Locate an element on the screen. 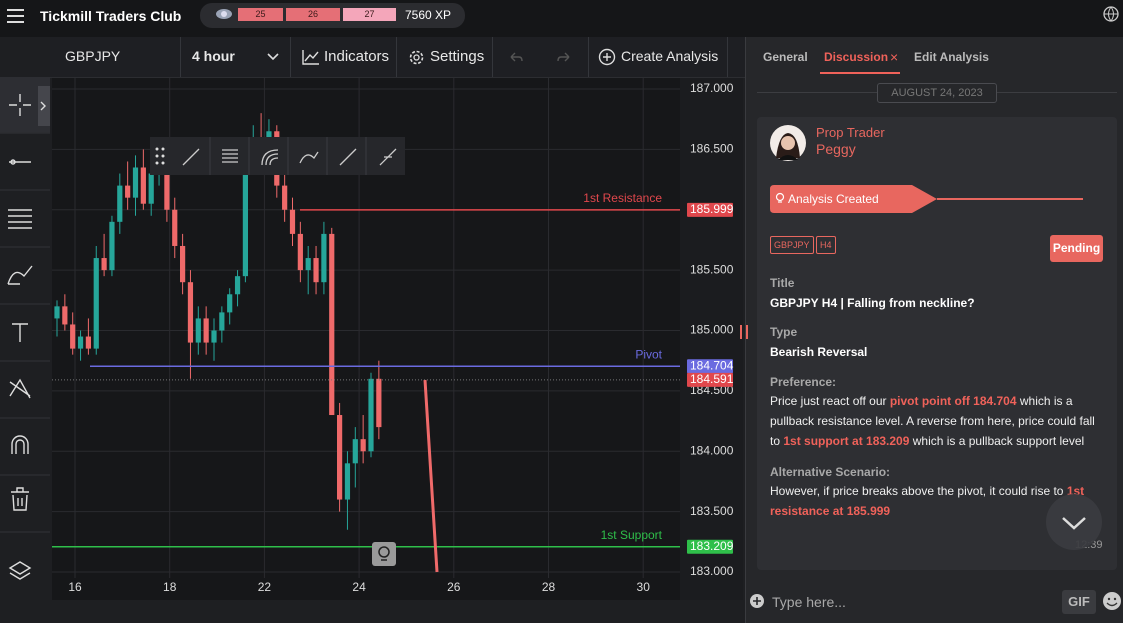  event-label: Analysis Created is located at coordinates (833, 199).